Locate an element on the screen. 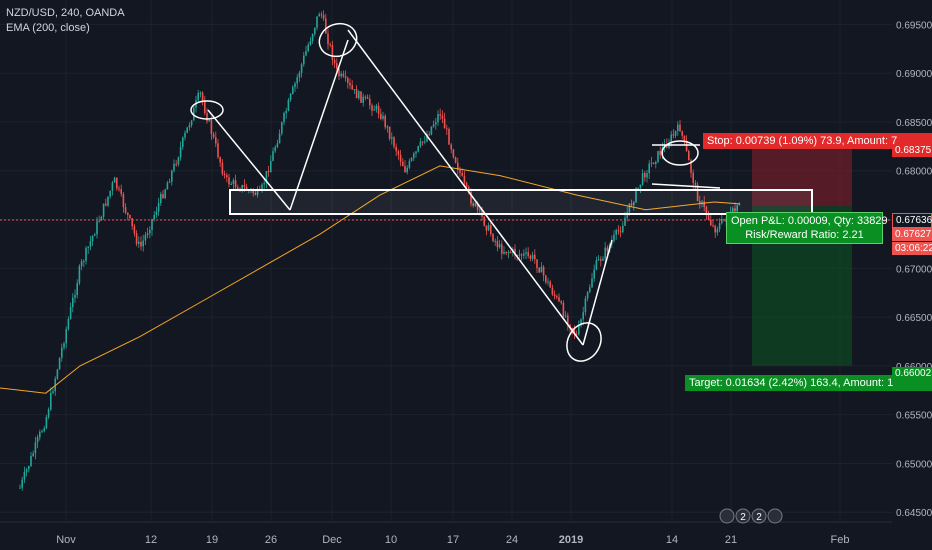 This screenshot has height=550, width=932. time-axis: Nov 12 19 26 Dec 10 17 24 2019 14 21 Feb is located at coordinates (452, 540).